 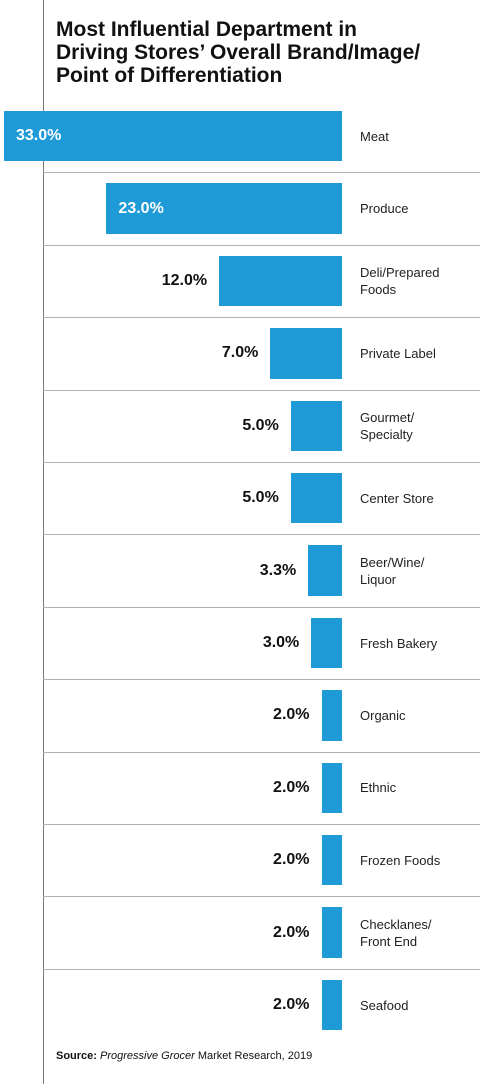 What do you see at coordinates (331, 860) in the screenshot?
I see `bar-frozen-foods` at bounding box center [331, 860].